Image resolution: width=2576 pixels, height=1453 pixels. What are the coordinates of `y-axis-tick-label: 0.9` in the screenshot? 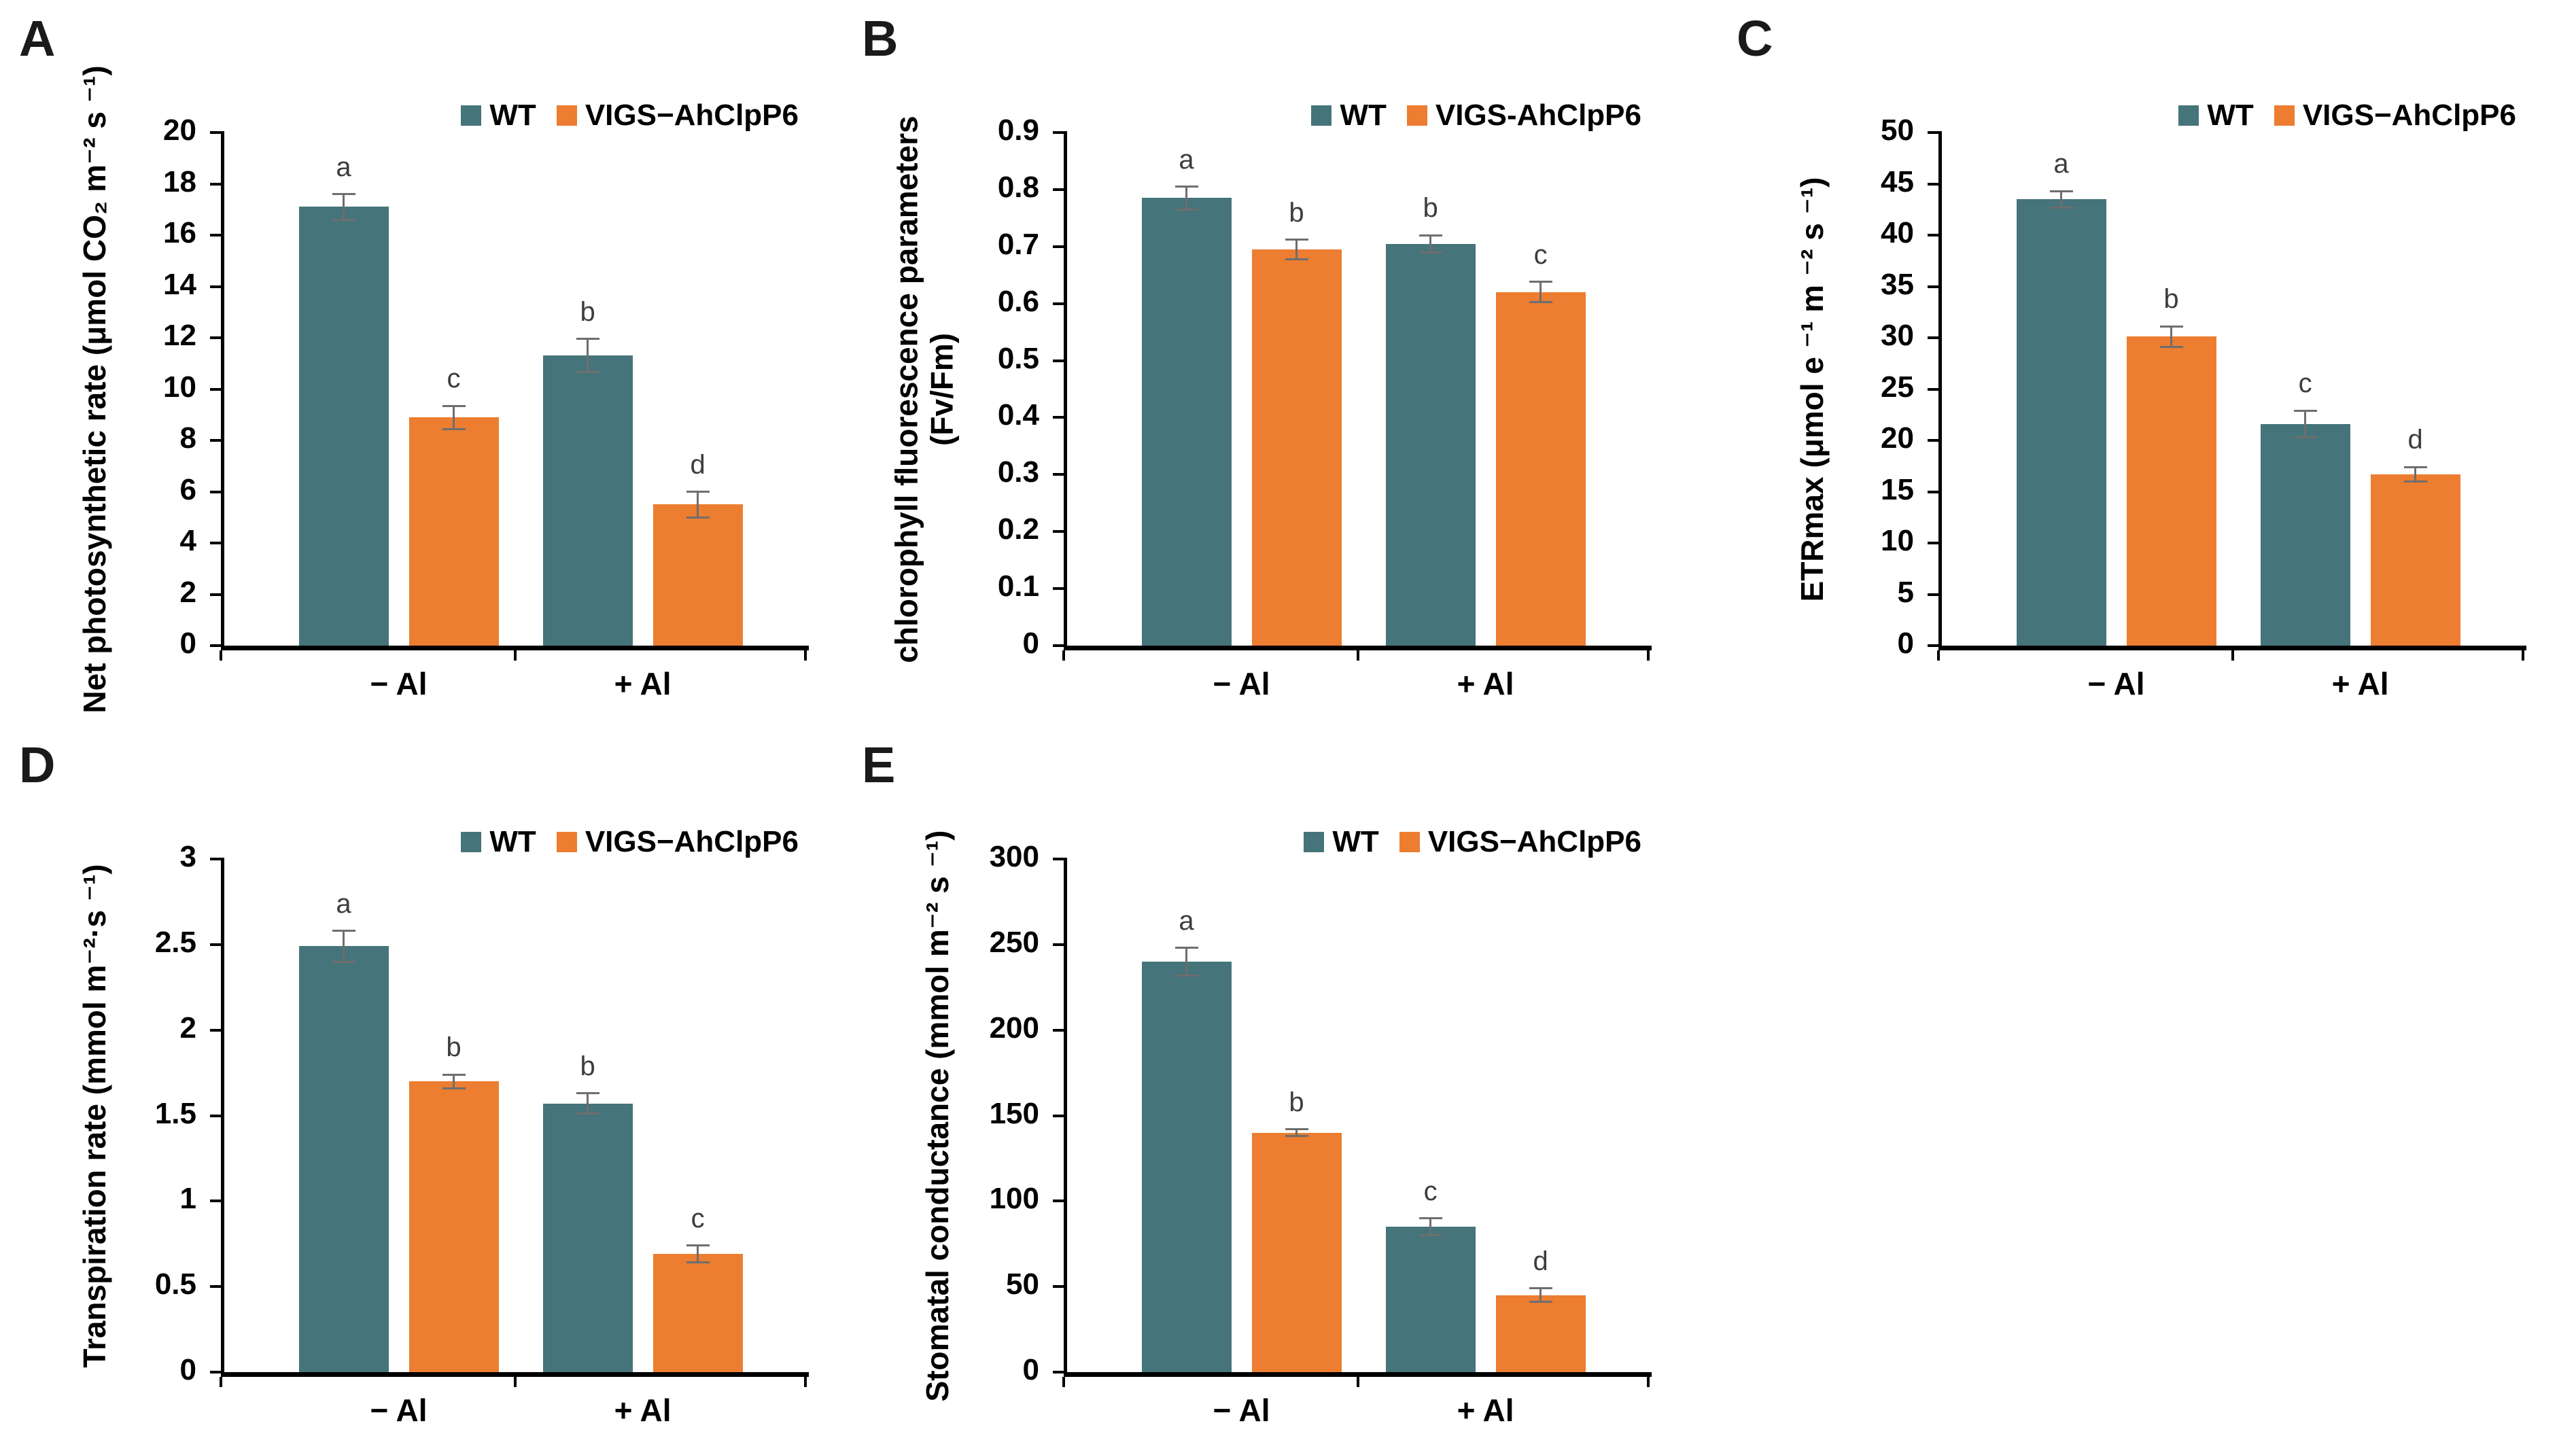 It's located at (1018, 130).